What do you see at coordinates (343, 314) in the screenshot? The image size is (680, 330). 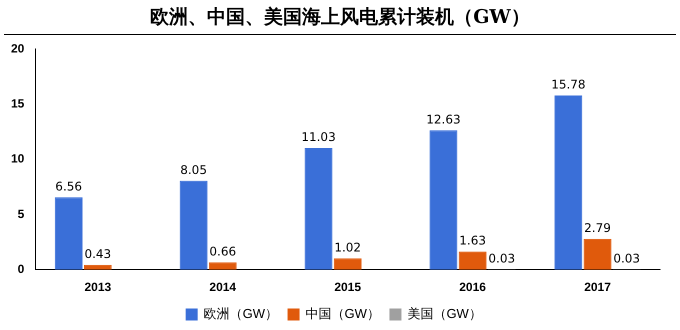 I see `legend-label: 中国（GW）` at bounding box center [343, 314].